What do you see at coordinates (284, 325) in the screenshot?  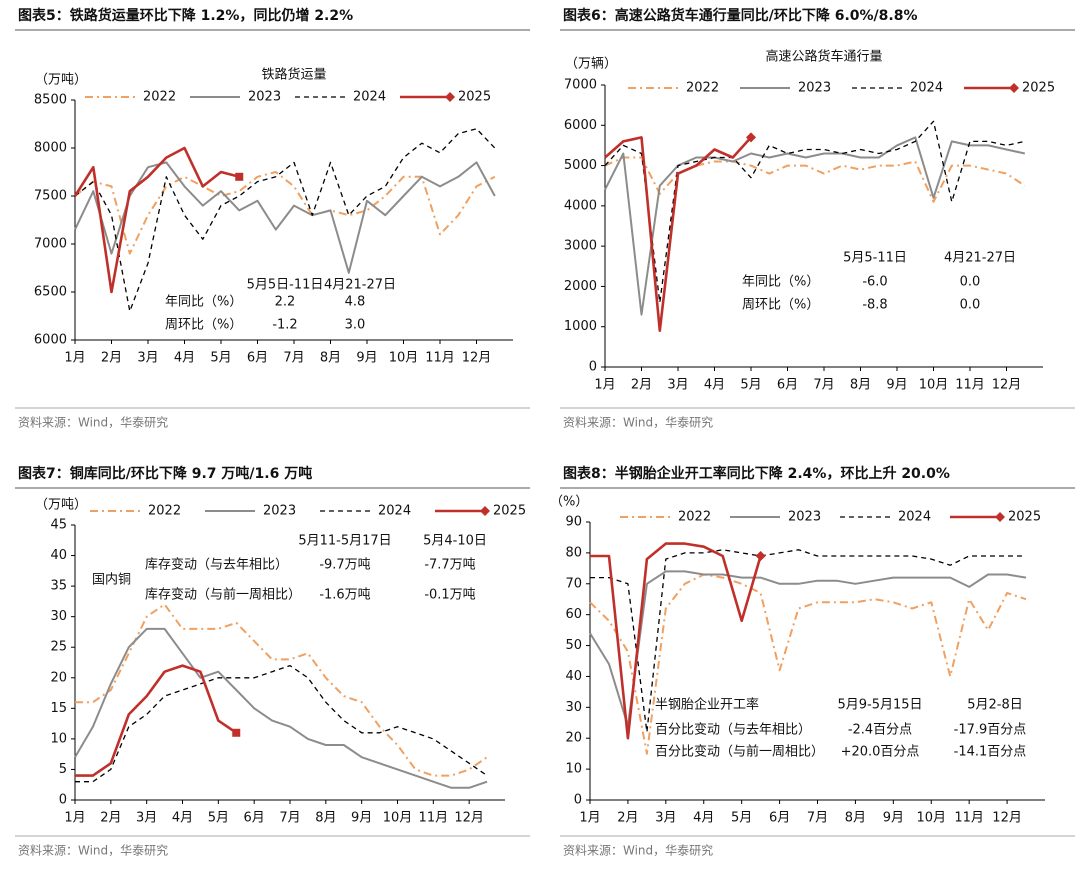 I see `table-cell: -1.2` at bounding box center [284, 325].